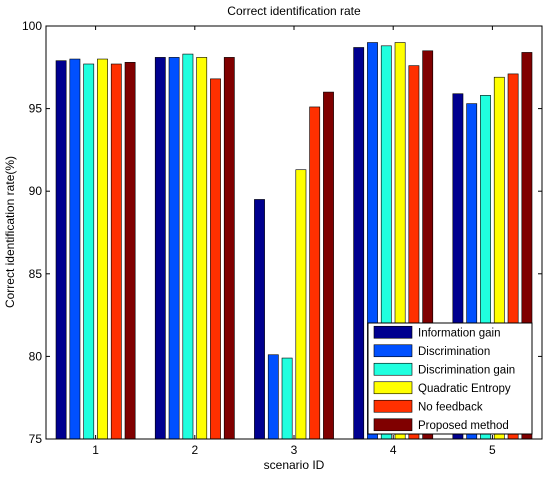 The height and width of the screenshot is (480, 550). I want to click on x-tick-label: 5, so click(492, 450).